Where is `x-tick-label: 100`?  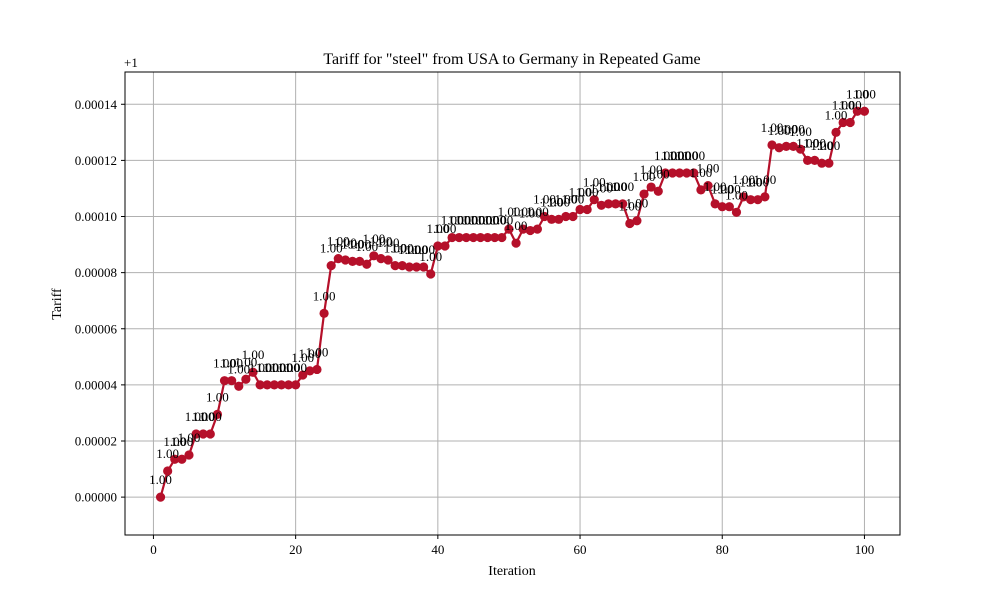
x-tick-label: 100 is located at coordinates (865, 549).